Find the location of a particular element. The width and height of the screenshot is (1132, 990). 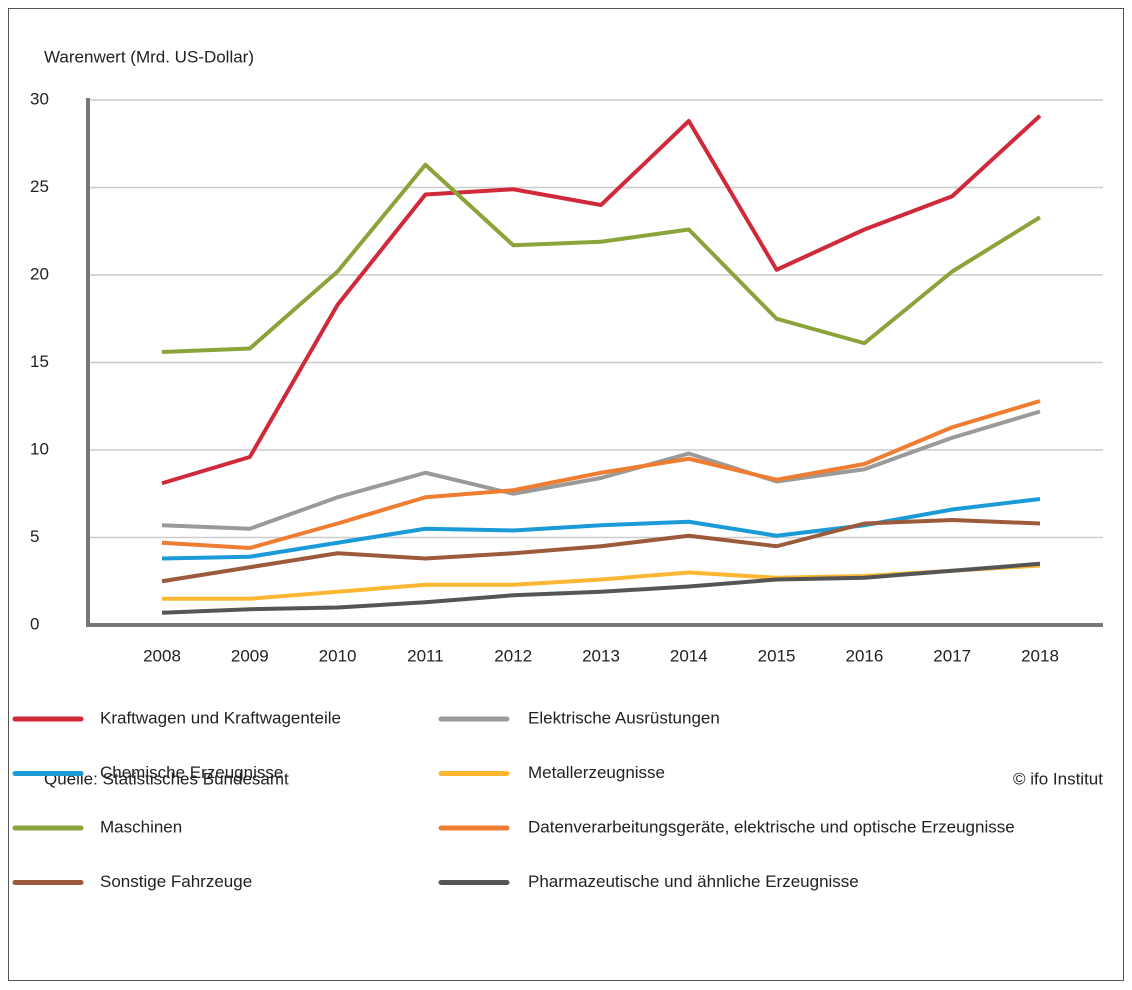

x-tick-label: 2013 is located at coordinates (601, 655).